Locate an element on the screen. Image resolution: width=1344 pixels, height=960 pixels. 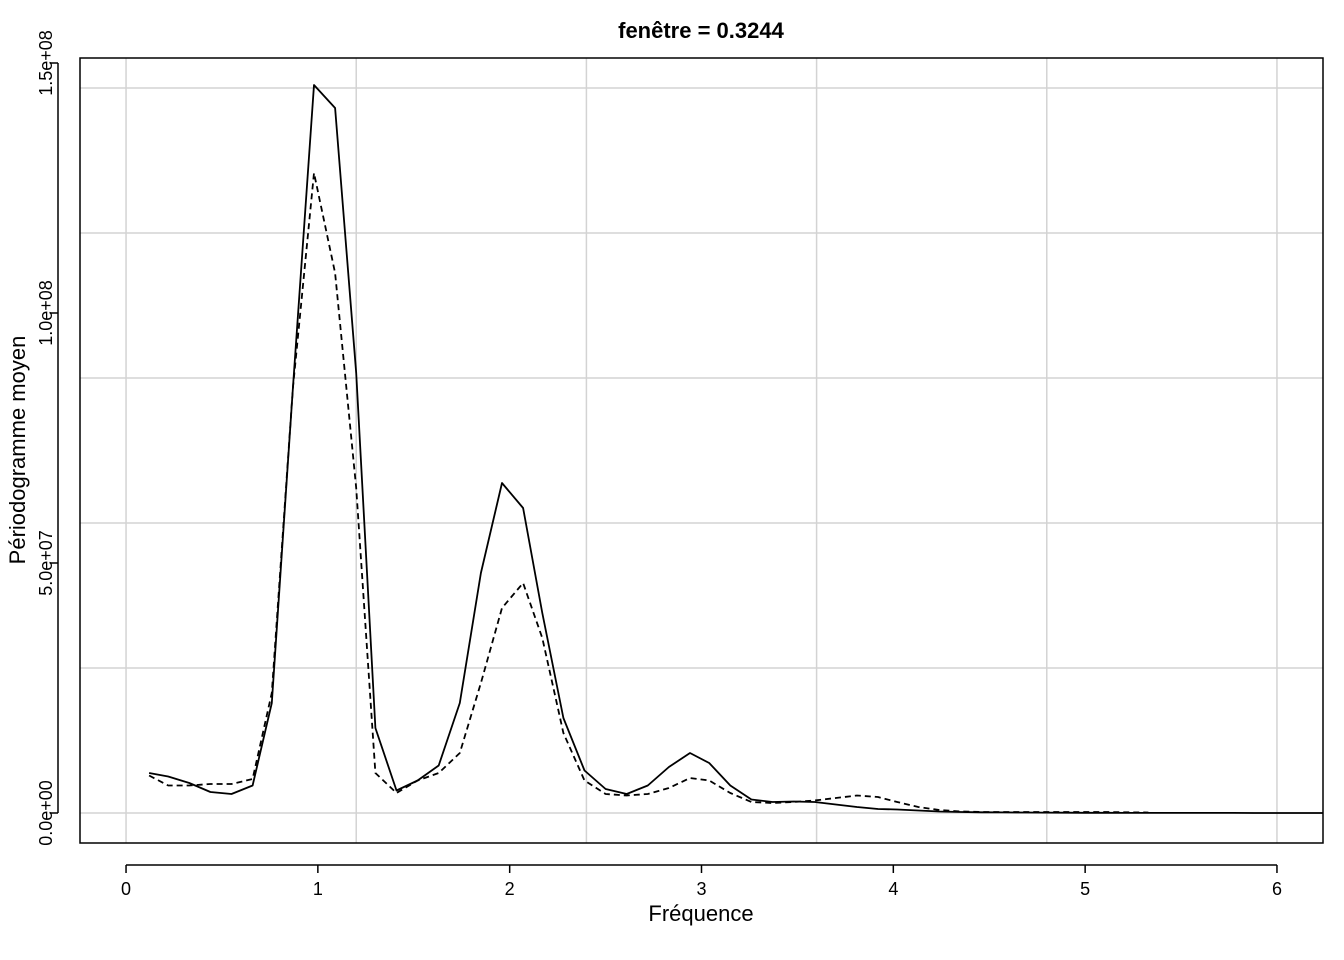
y-tick-label: 0.0e+00 is located at coordinates (46, 813).